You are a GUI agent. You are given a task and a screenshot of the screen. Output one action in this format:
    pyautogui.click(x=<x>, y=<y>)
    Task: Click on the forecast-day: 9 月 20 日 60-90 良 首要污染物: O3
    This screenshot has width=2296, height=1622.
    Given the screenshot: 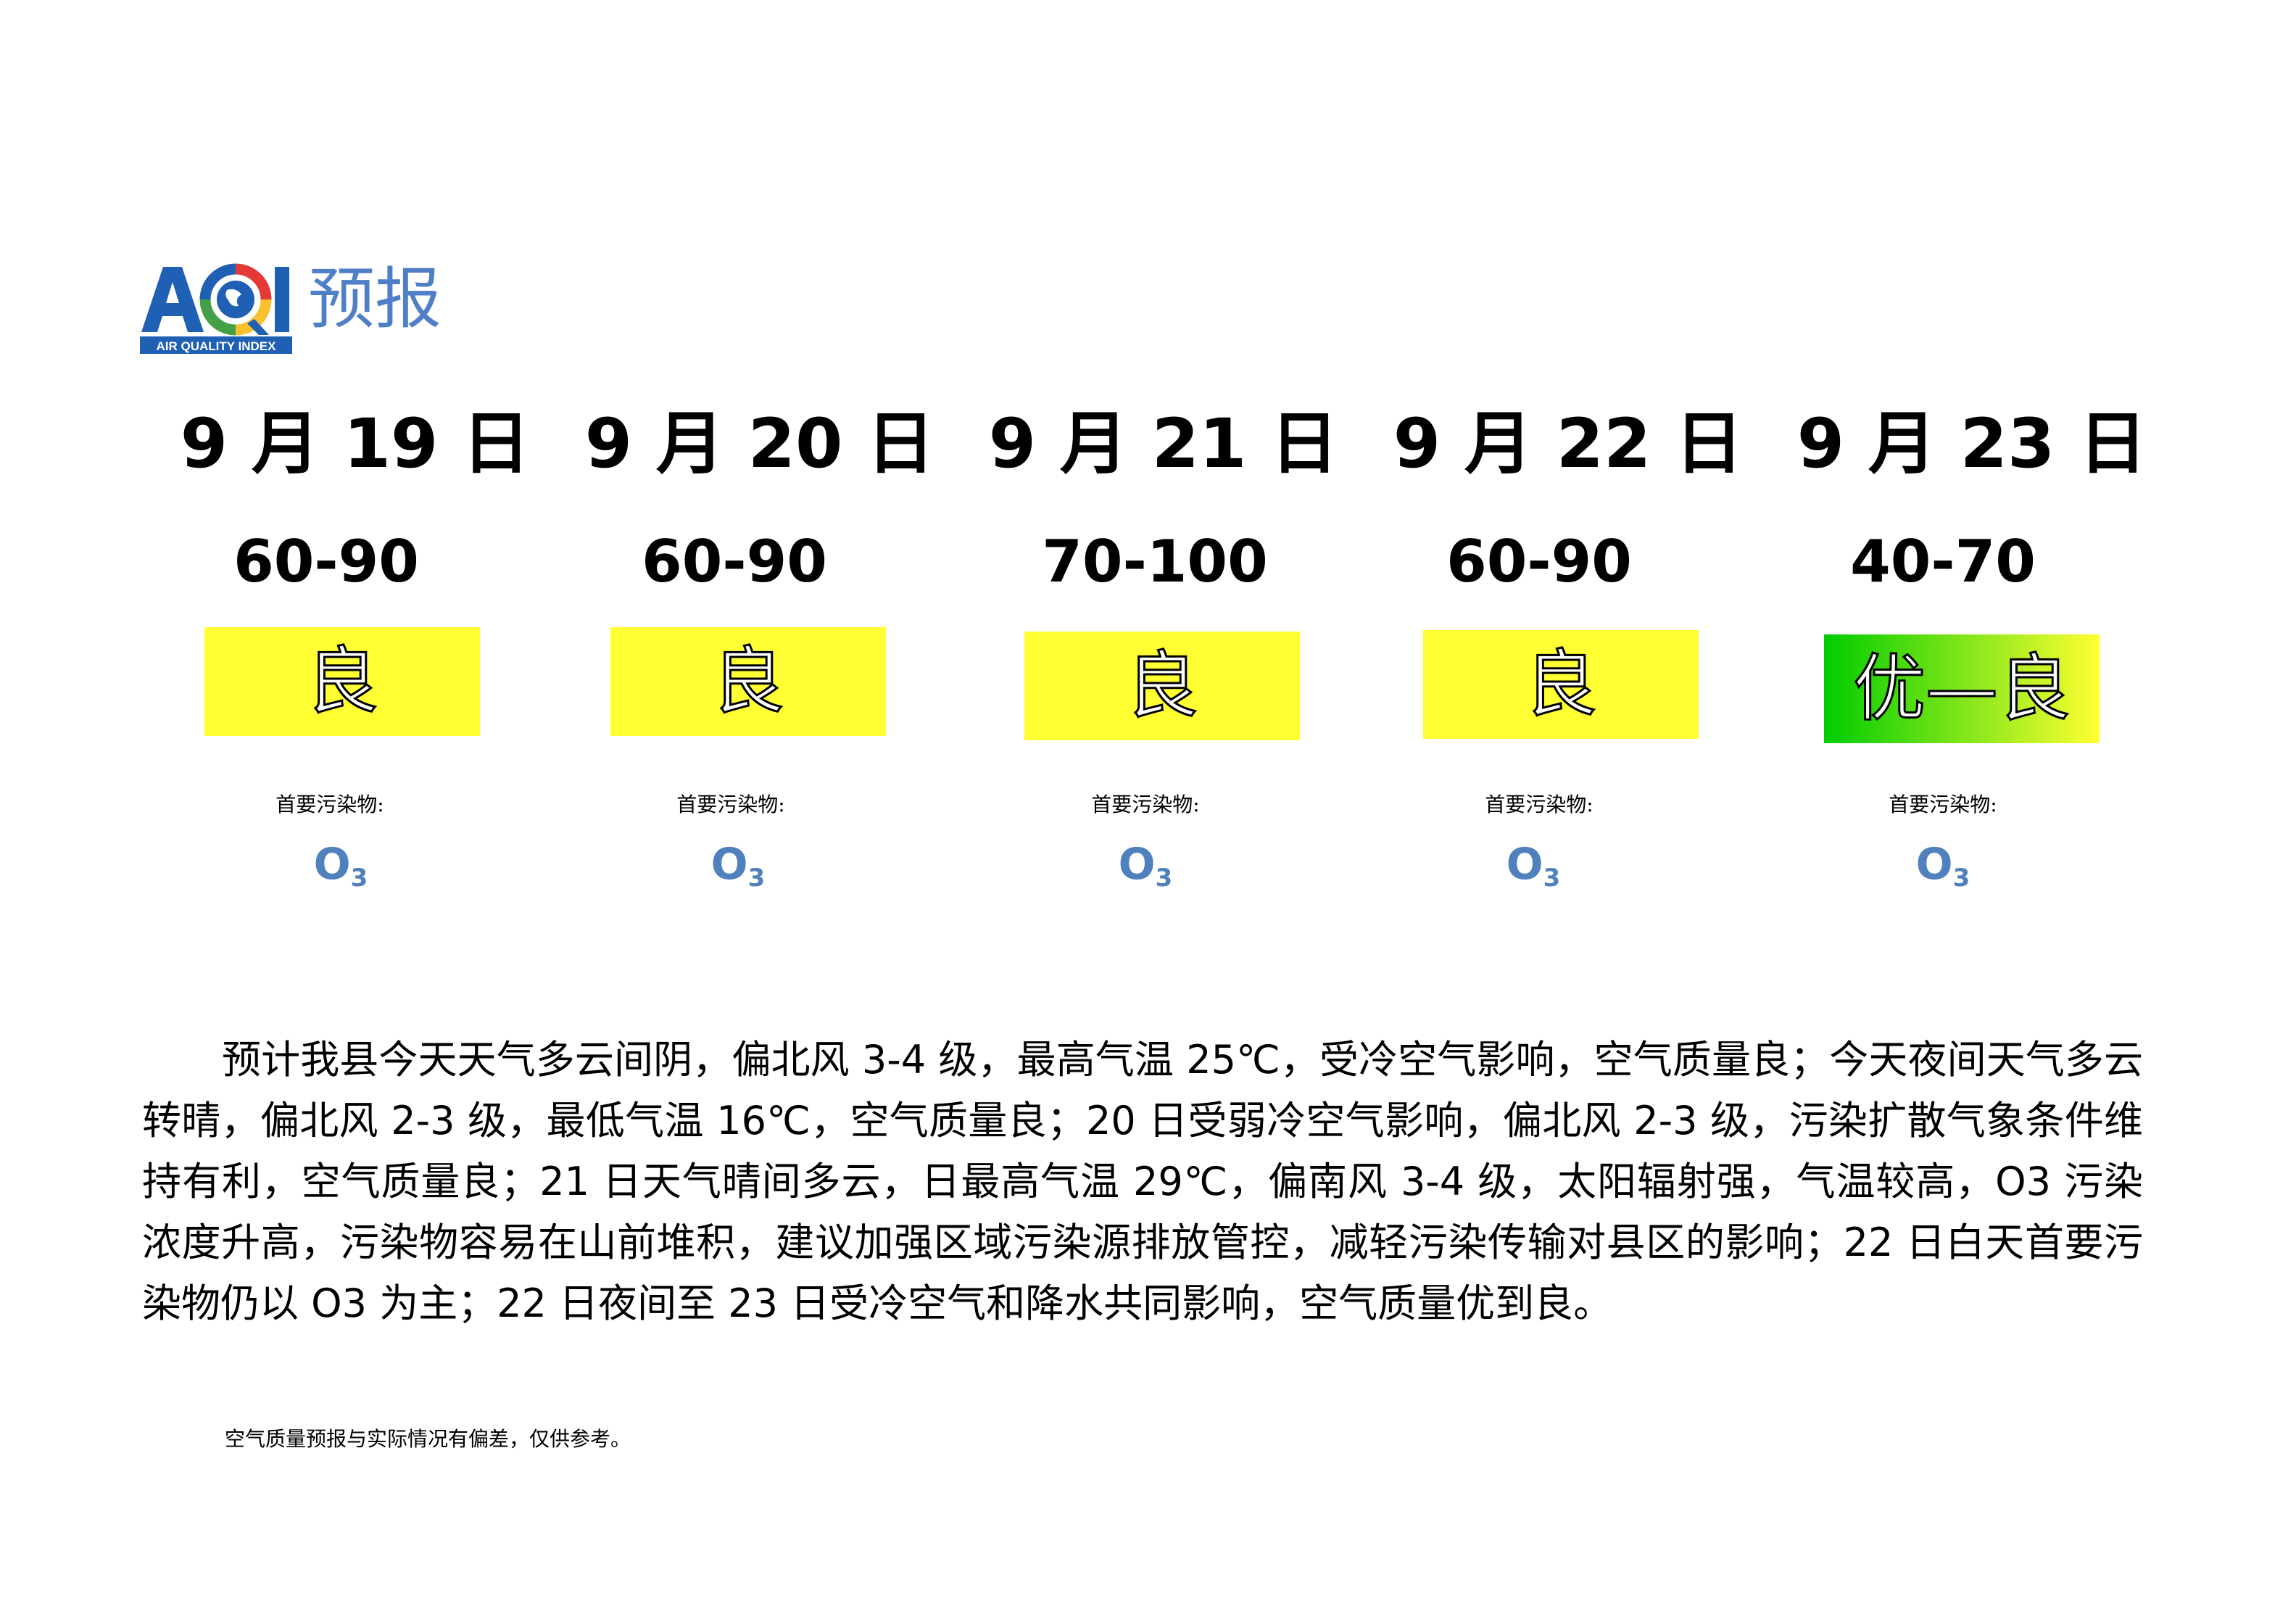 What is the action you would take?
    pyautogui.click(x=759, y=649)
    